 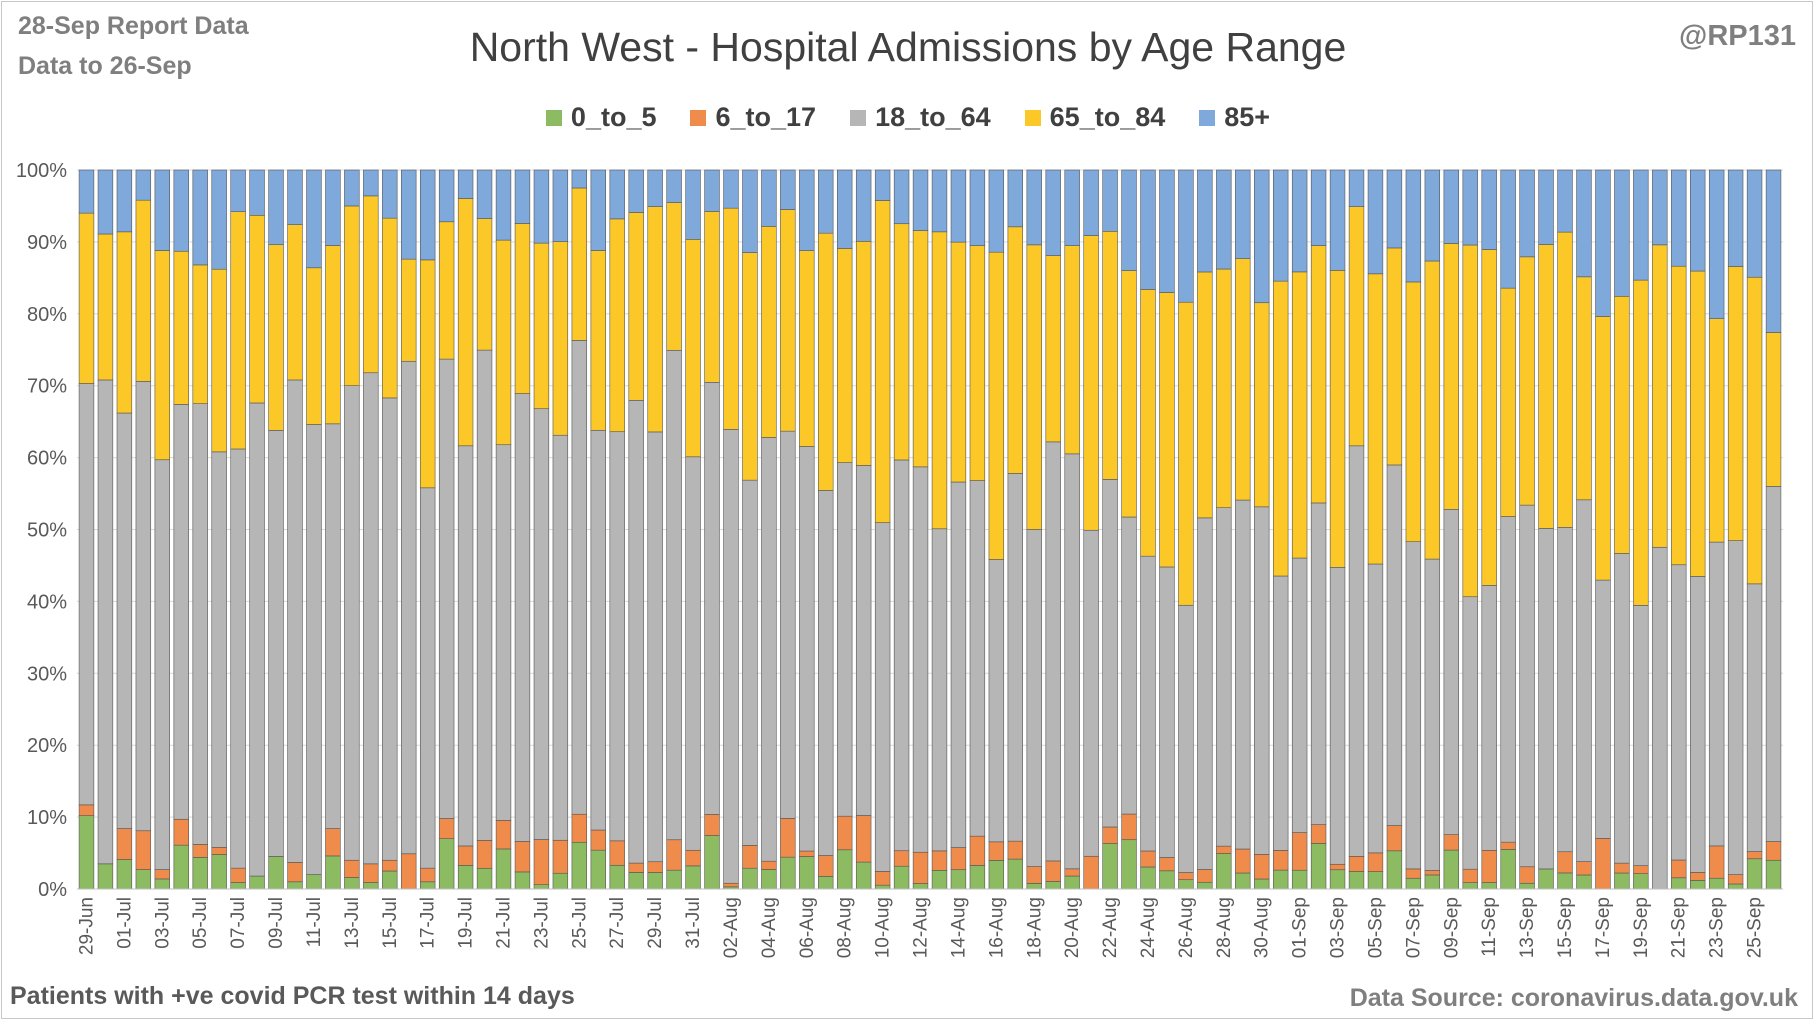 I want to click on legend-label: 18_to_64, so click(x=933, y=117).